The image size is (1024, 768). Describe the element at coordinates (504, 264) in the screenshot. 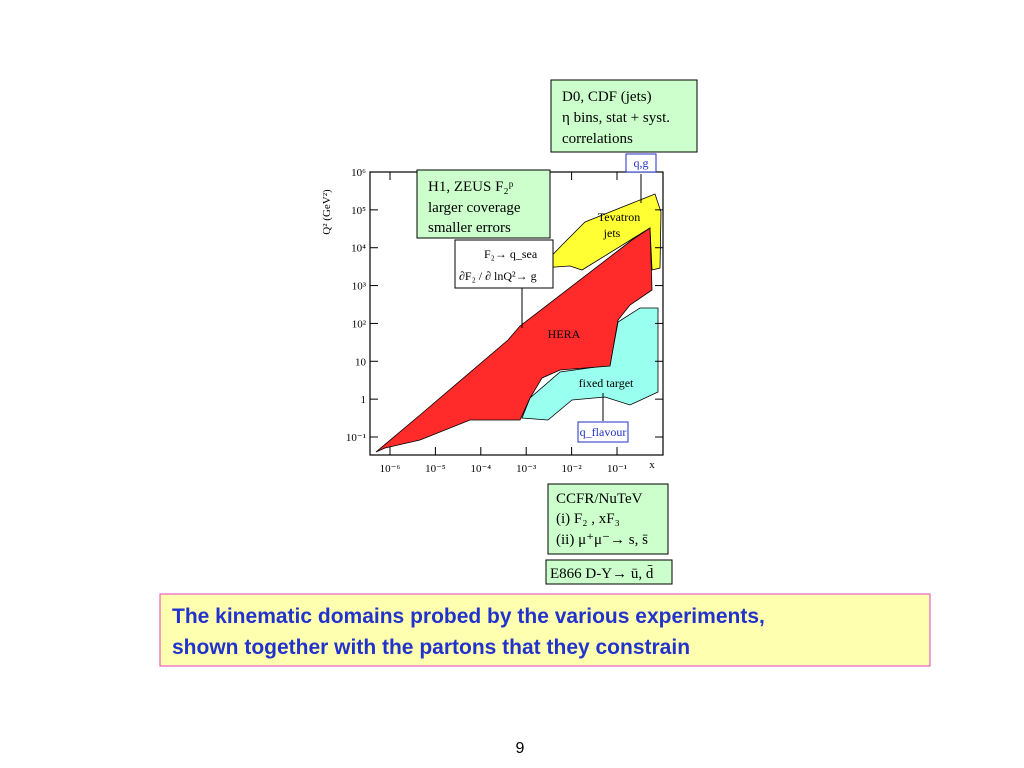

I see `f2-box` at that location.